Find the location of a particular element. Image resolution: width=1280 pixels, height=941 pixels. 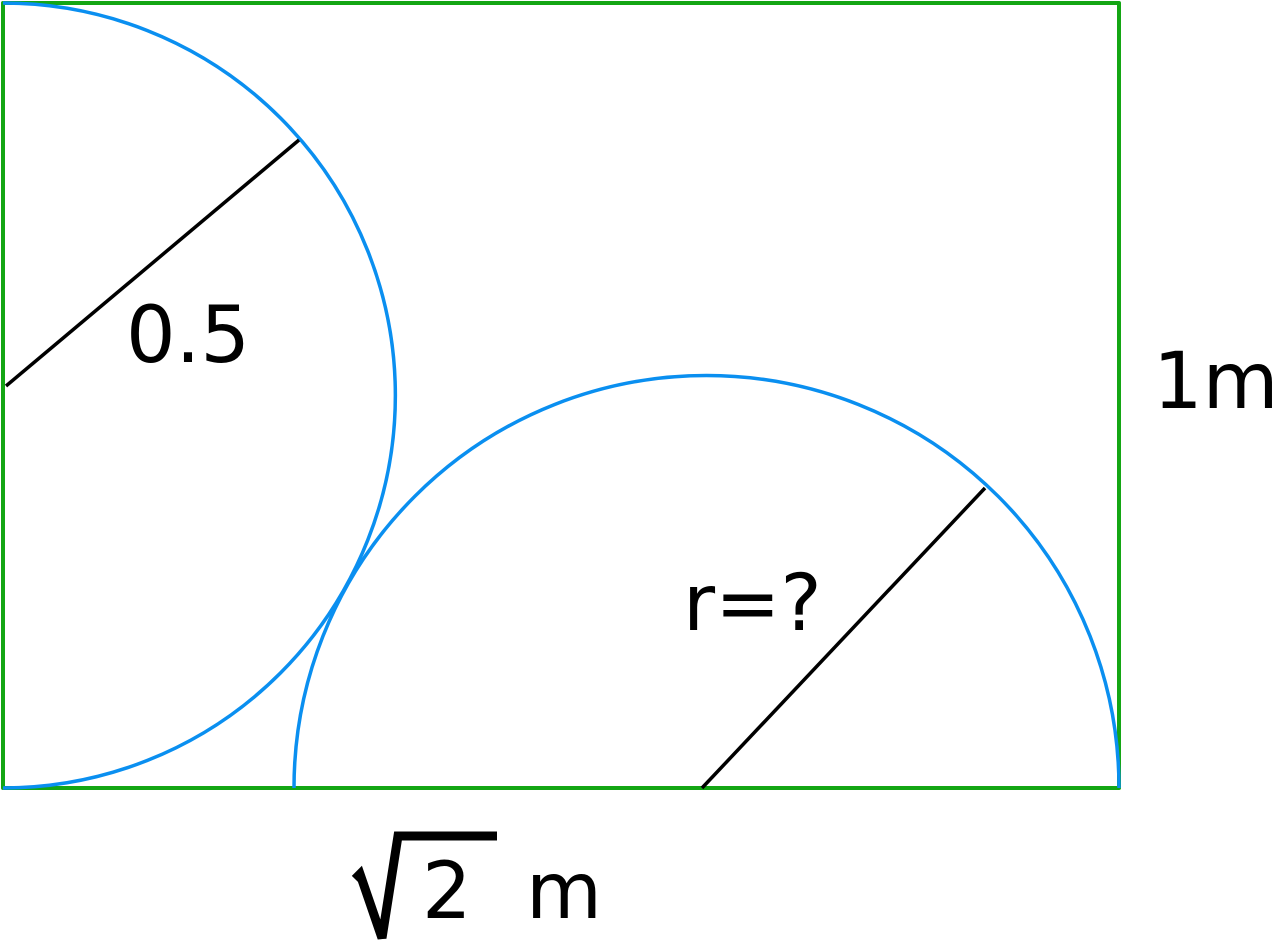

left-radius-label: 0.5 is located at coordinates (188, 336).